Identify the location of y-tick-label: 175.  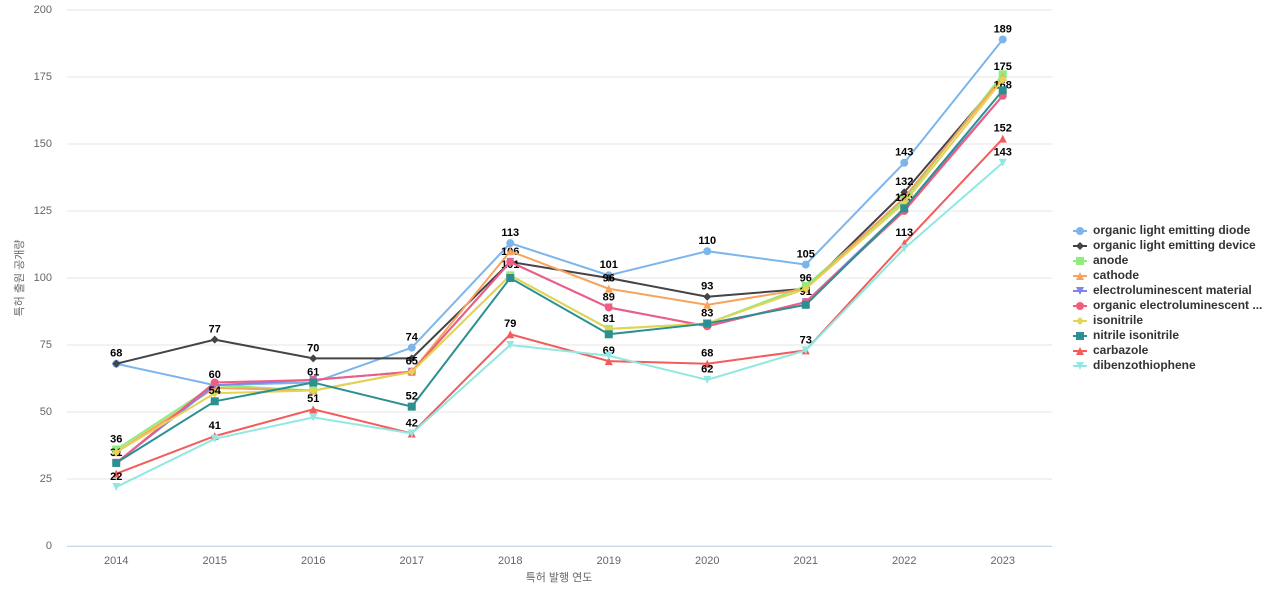
(43, 77).